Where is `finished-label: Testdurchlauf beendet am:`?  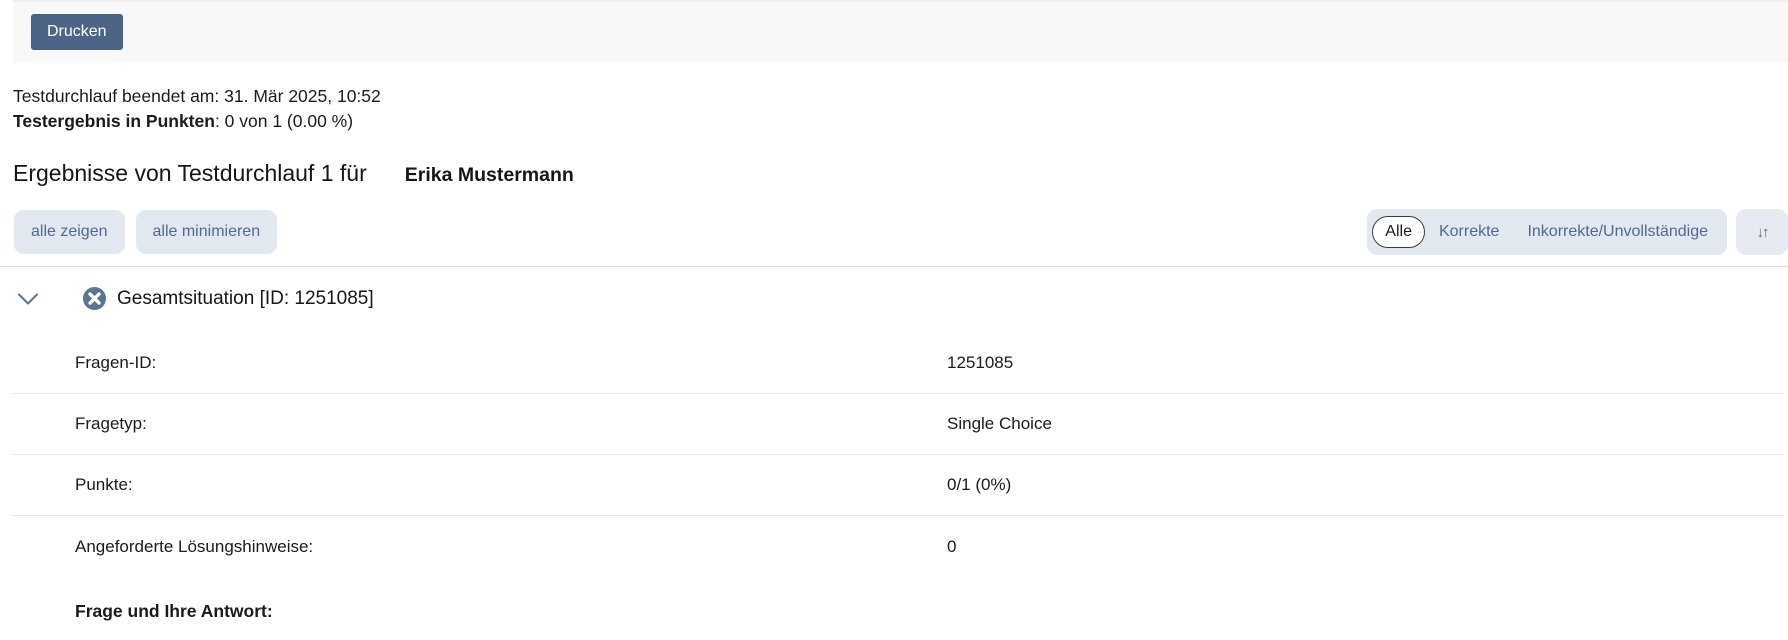
finished-label: Testdurchlauf beendet am: is located at coordinates (116, 96).